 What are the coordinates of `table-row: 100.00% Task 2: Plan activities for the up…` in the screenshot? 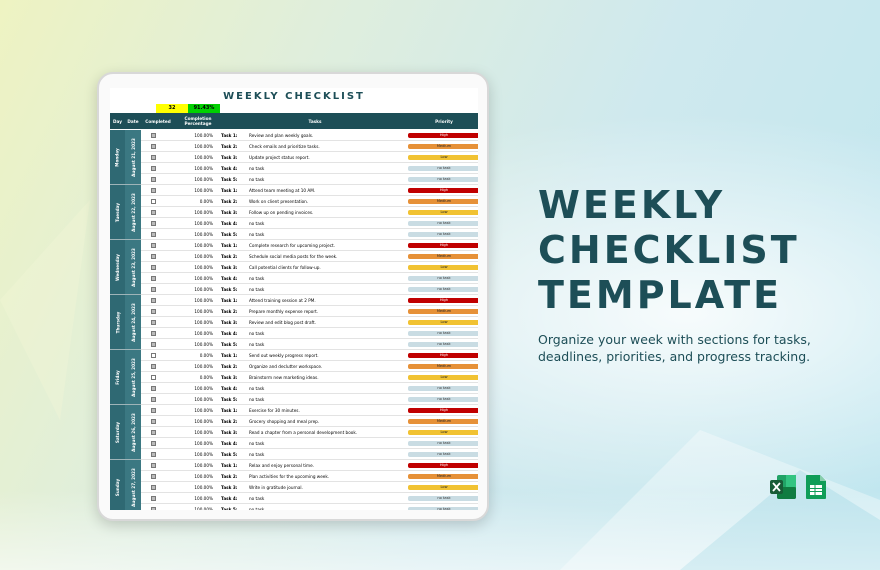 It's located at (309, 476).